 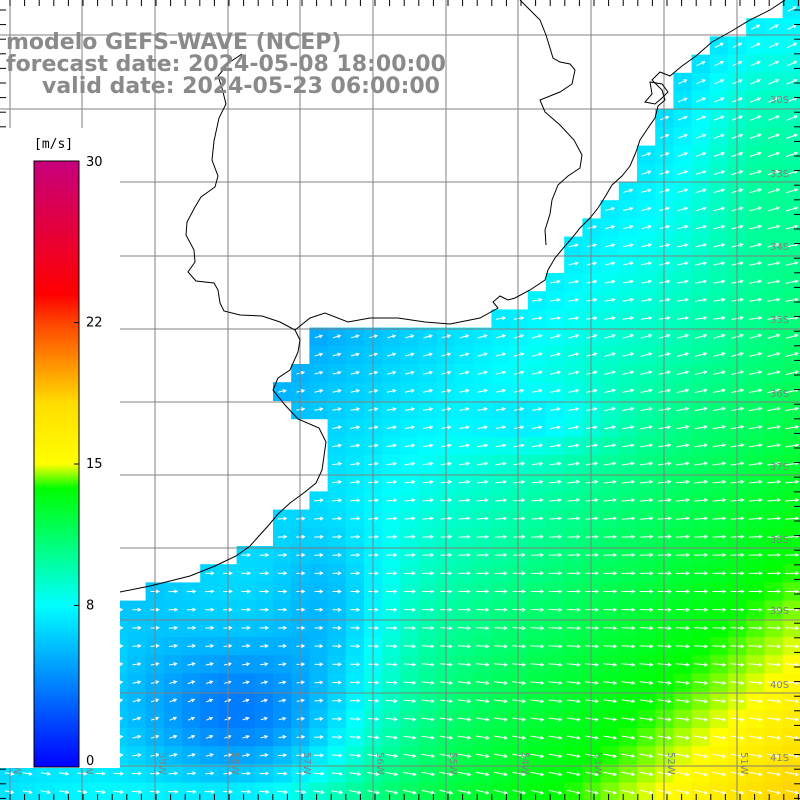 I want to click on colorbar-tick-label: 8, so click(x=90, y=605).